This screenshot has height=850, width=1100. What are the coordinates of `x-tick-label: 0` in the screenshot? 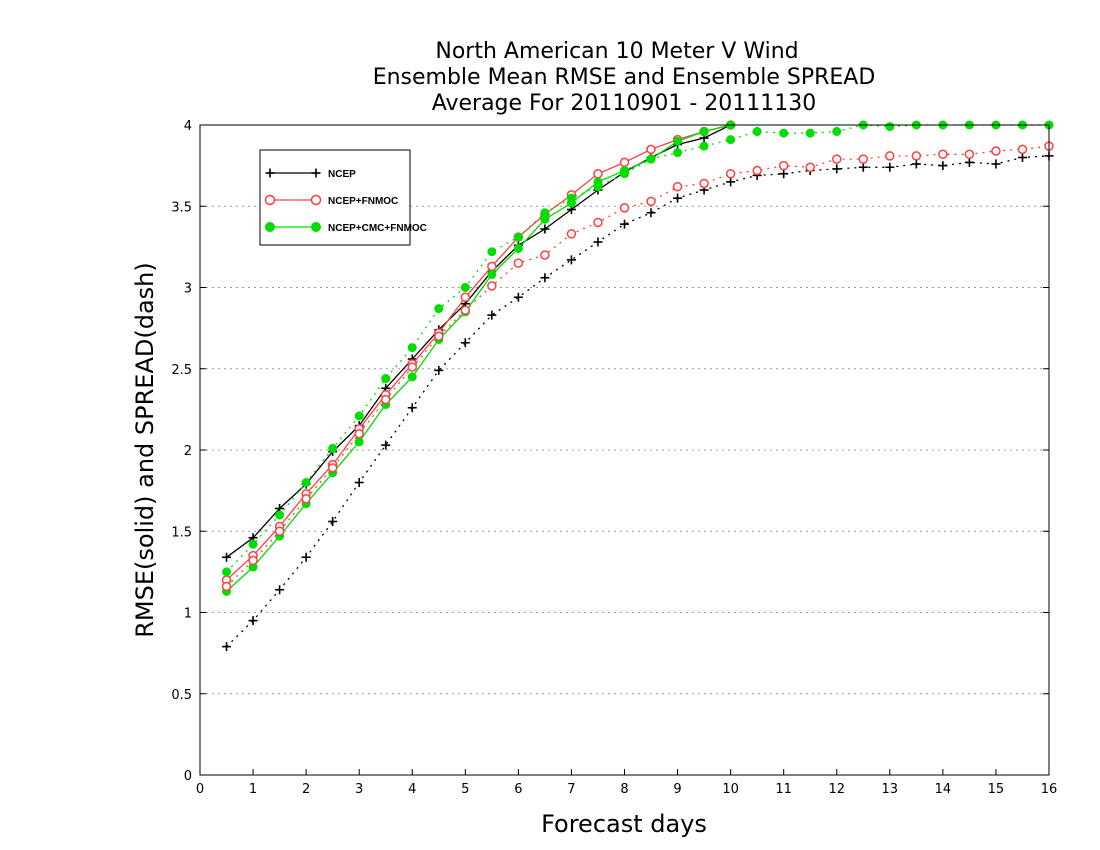 It's located at (200, 789).